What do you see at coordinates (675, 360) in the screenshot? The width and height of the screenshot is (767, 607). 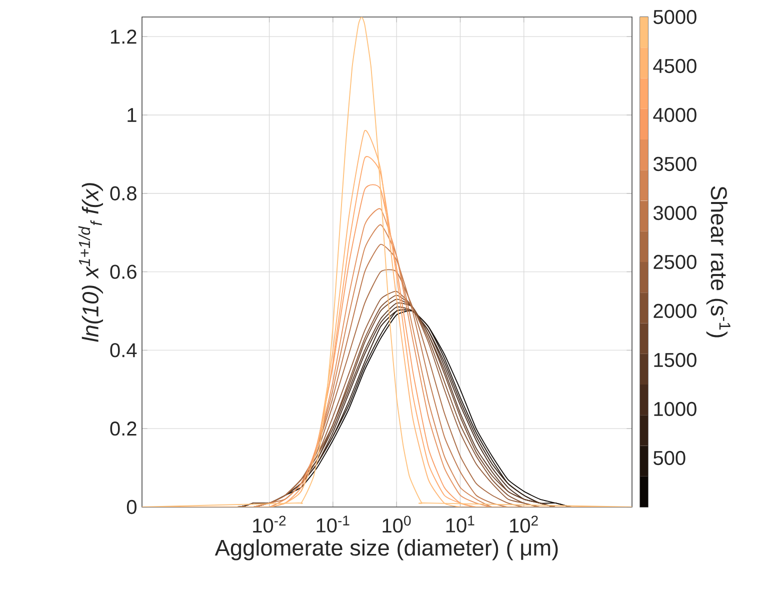 I see `color-bar-label: 1500` at bounding box center [675, 360].